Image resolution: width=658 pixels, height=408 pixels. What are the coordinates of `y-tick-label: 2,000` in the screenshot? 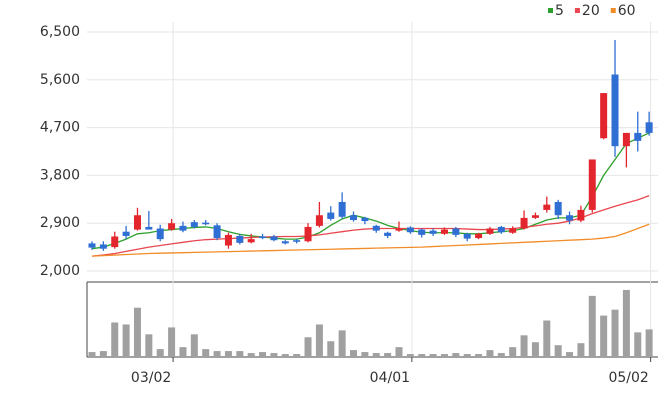 It's located at (60, 271).